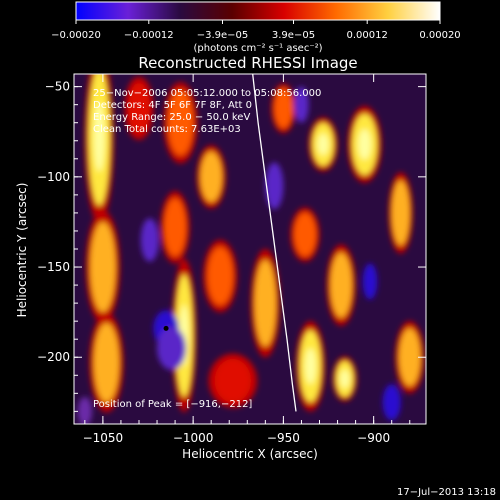 The width and height of the screenshot is (500, 500). Describe the element at coordinates (172, 404) in the screenshot. I see `peak-position-label: Position of Peak = [−916,−212]` at that location.